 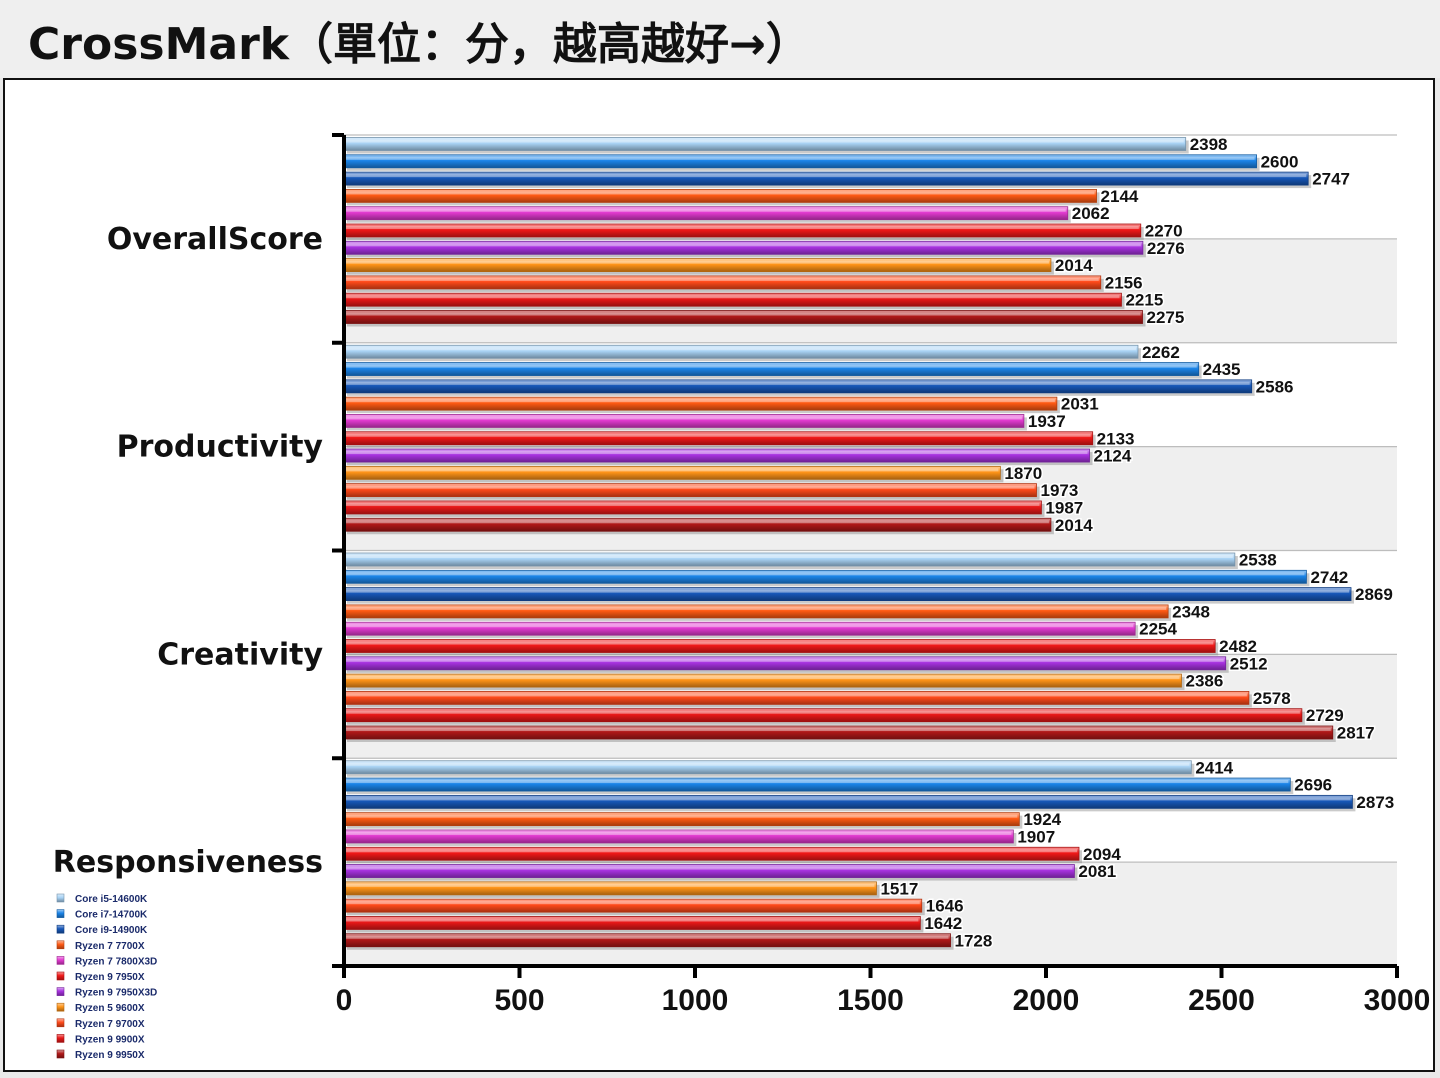 What do you see at coordinates (1397, 1000) in the screenshot?
I see `x-tick-label: 3000` at bounding box center [1397, 1000].